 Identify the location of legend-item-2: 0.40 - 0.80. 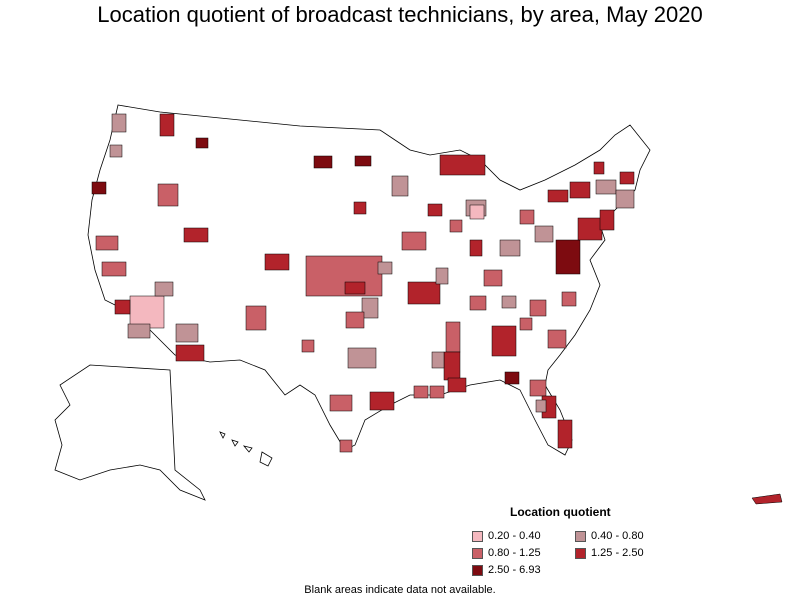
(609, 536).